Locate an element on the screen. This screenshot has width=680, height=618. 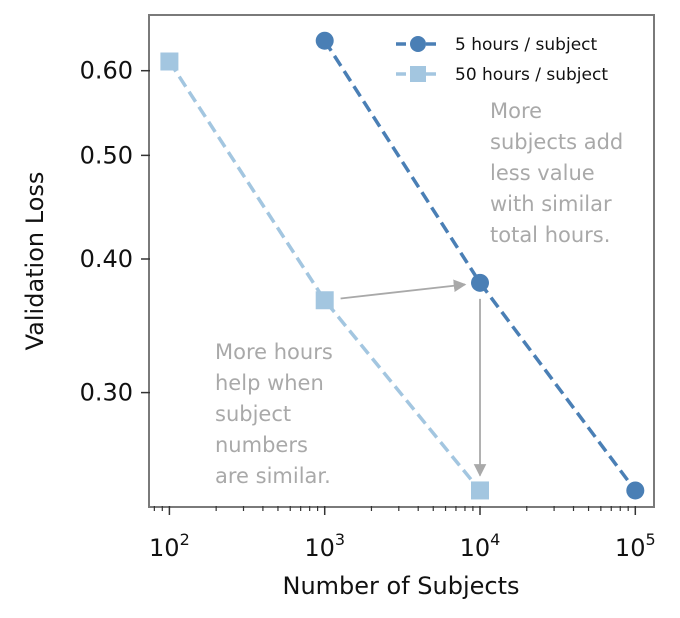
x-axis-label: Number of Subjects is located at coordinates (400, 586).